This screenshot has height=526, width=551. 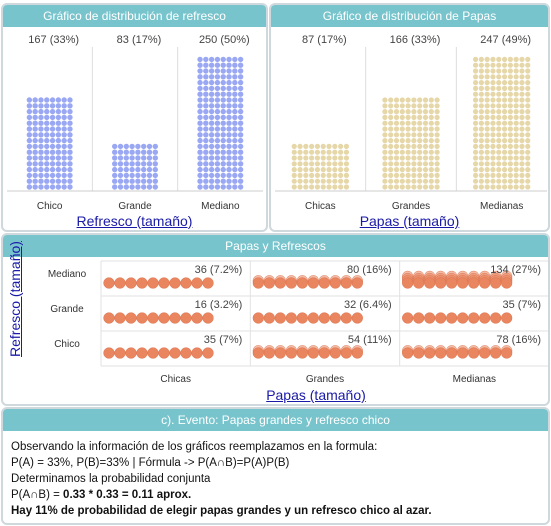 I want to click on cell-mediano-chicas, so click(x=158, y=283).